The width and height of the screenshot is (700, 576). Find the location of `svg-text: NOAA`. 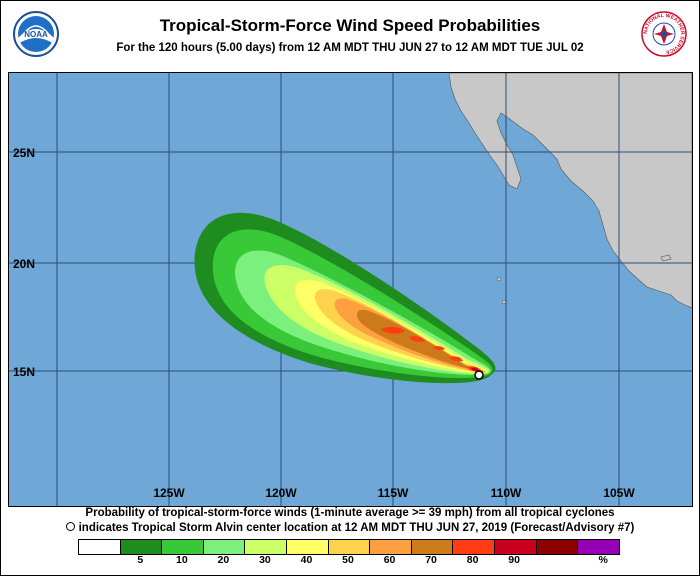

svg-text: NOAA is located at coordinates (36, 34).